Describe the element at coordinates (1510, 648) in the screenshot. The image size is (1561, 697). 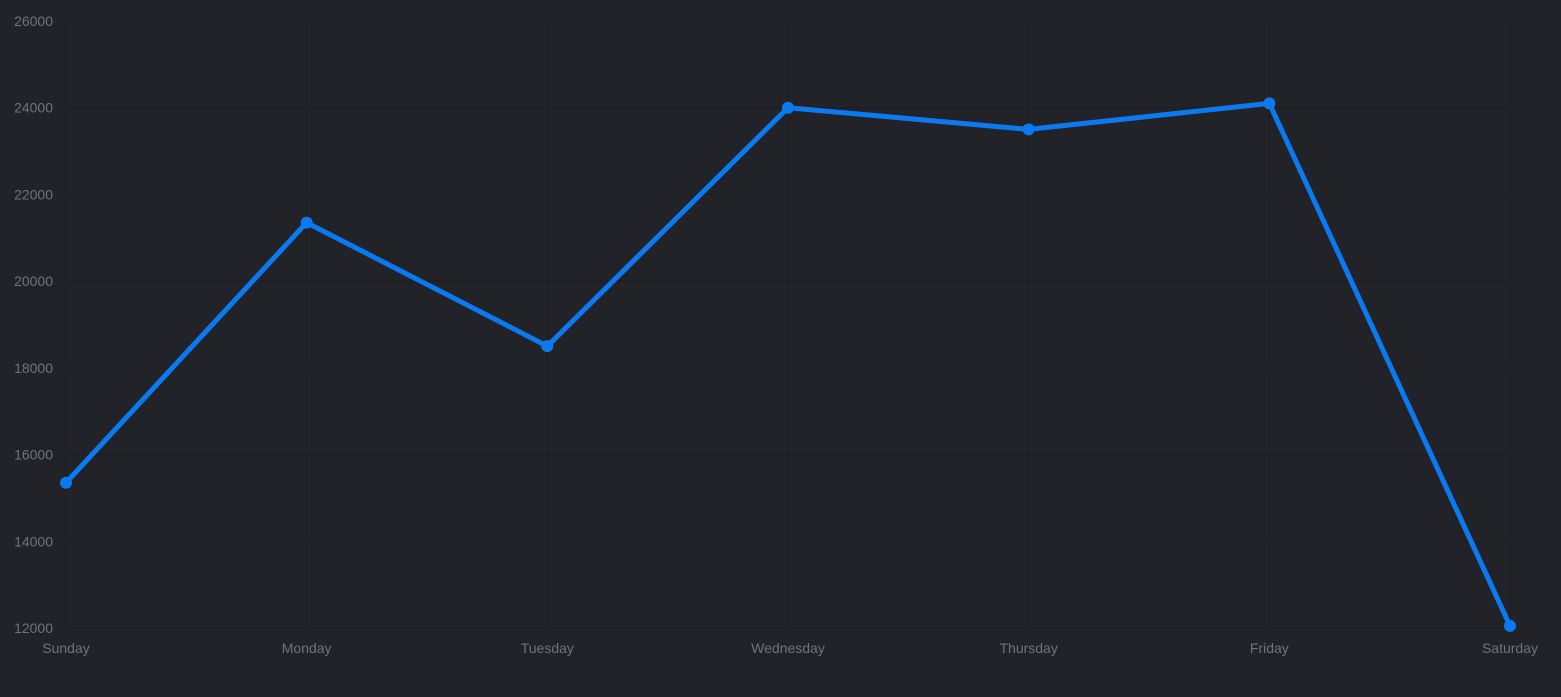
I see `x-tick-label: Saturday` at that location.